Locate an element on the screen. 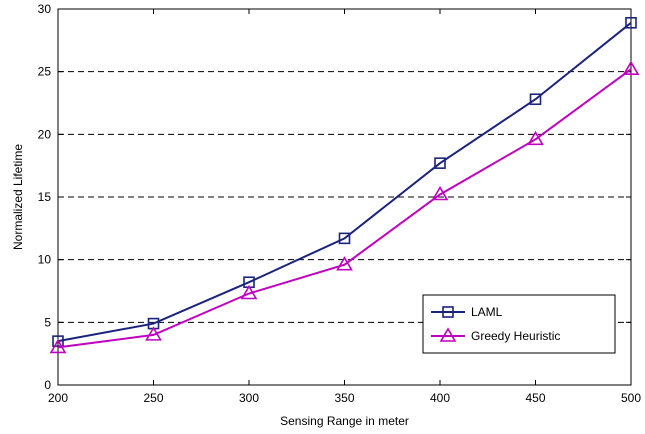  legend-box is located at coordinates (519, 324).